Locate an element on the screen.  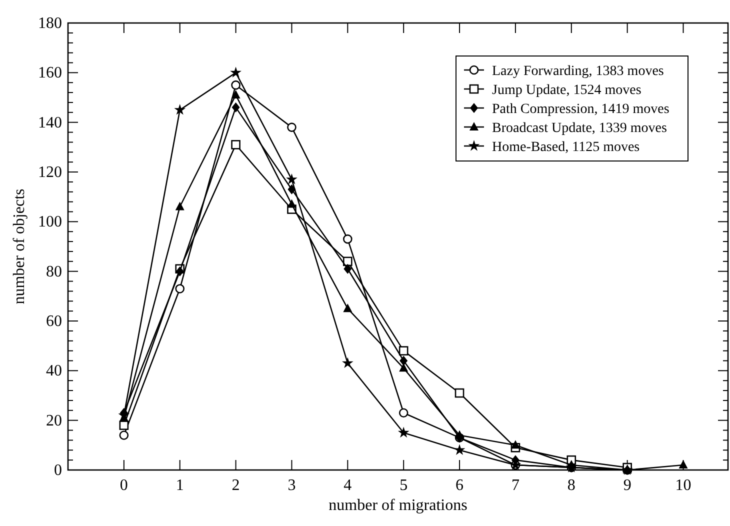
legend-label: Lazy Forwarding, 1383 moves is located at coordinates (578, 71).